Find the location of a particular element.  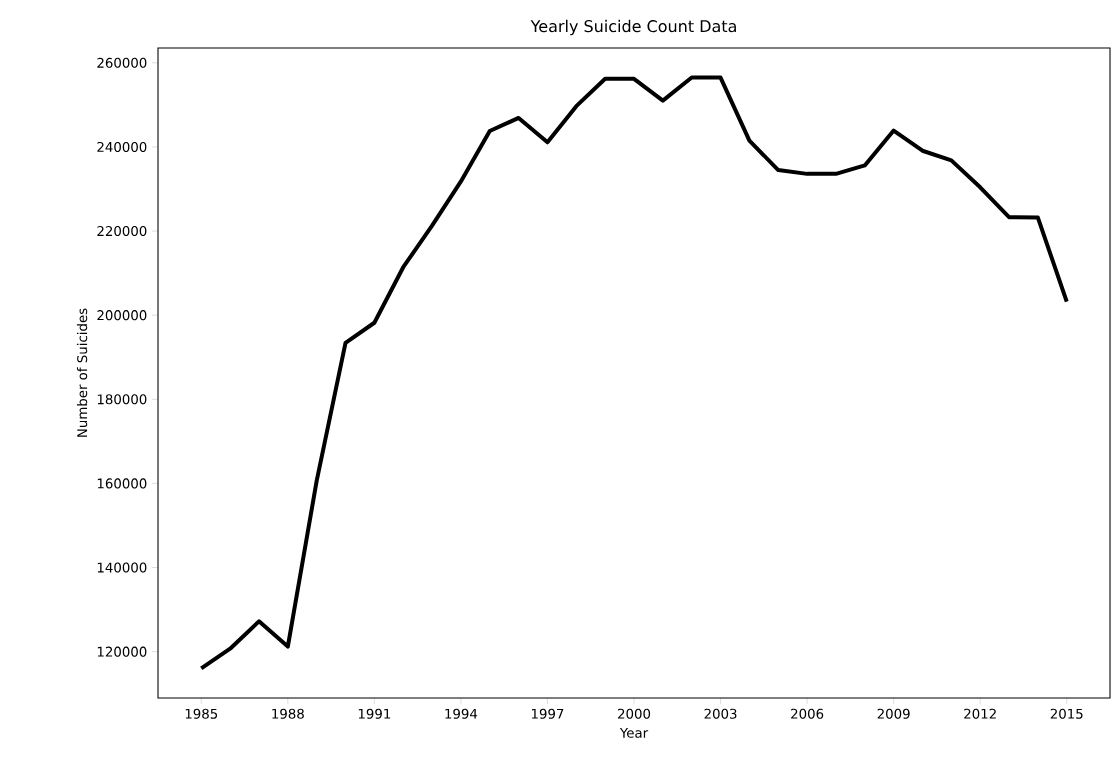

y-tick-label: 180000 is located at coordinates (122, 399).